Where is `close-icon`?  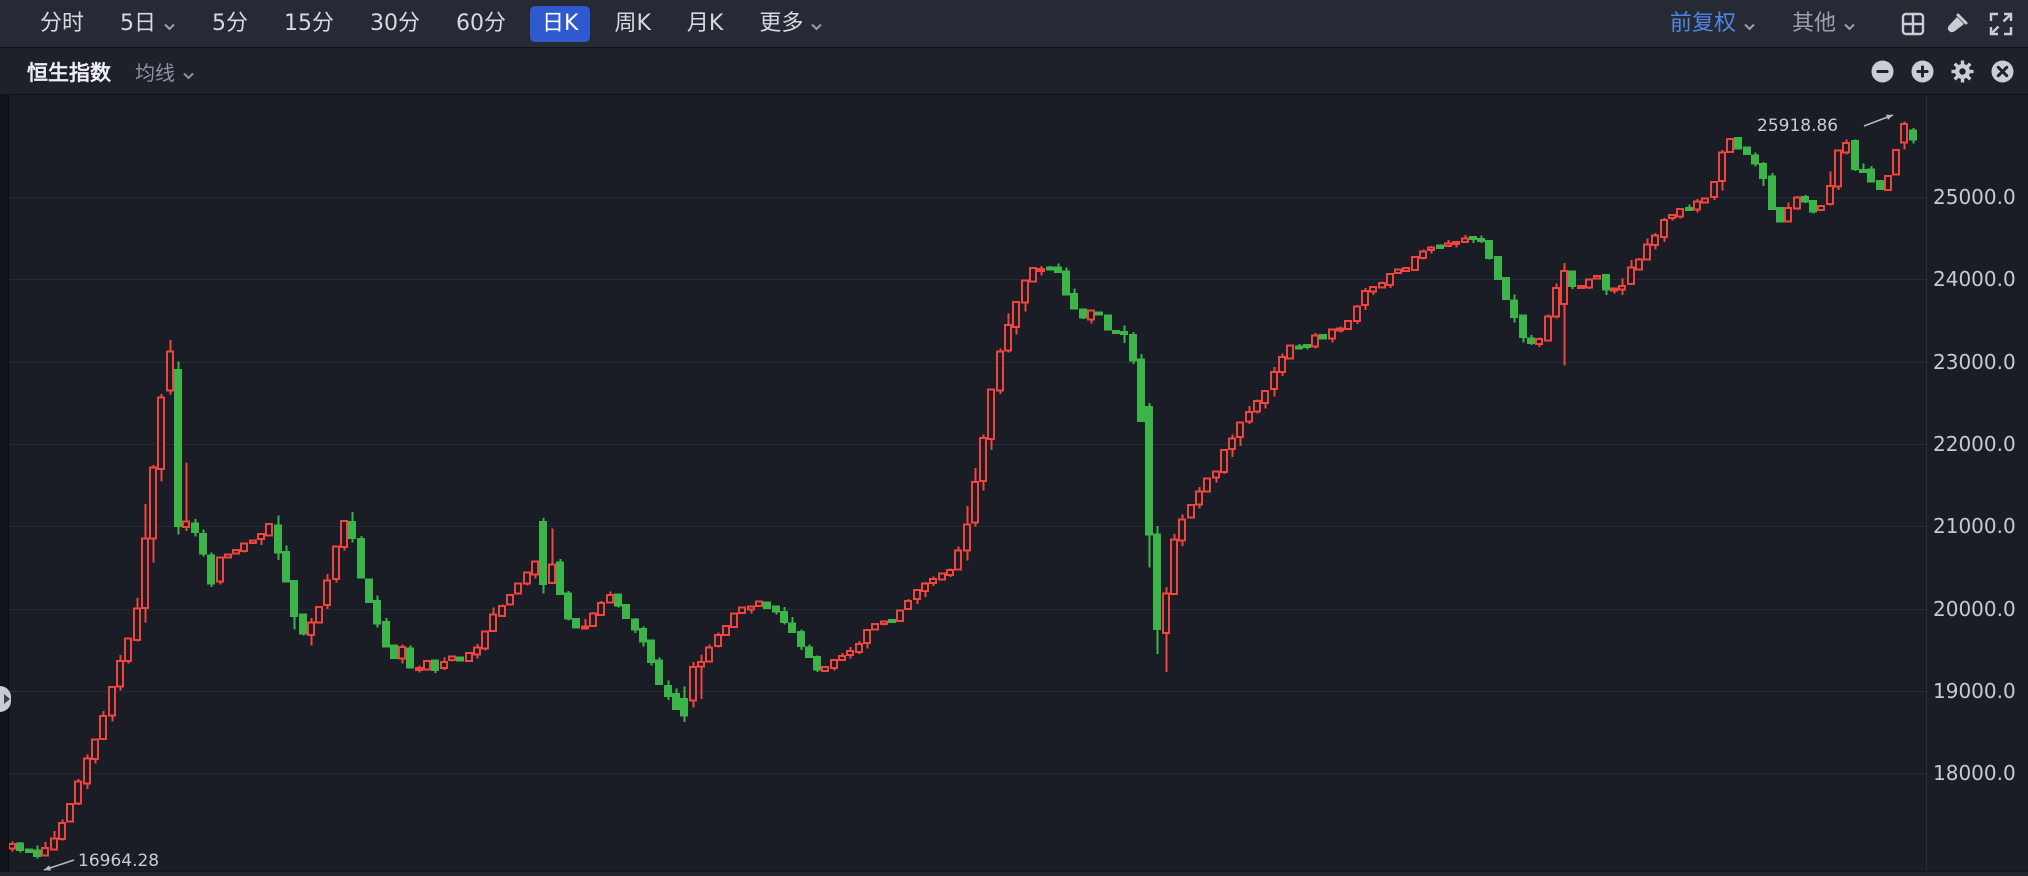 close-icon is located at coordinates (2002, 71).